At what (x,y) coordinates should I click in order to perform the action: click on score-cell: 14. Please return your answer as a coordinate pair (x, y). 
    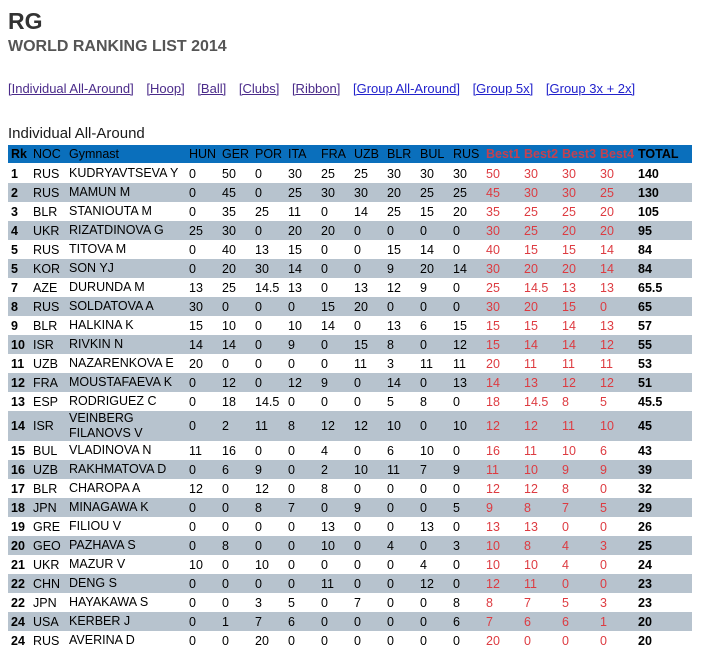
    Looking at the image, I should click on (466, 268).